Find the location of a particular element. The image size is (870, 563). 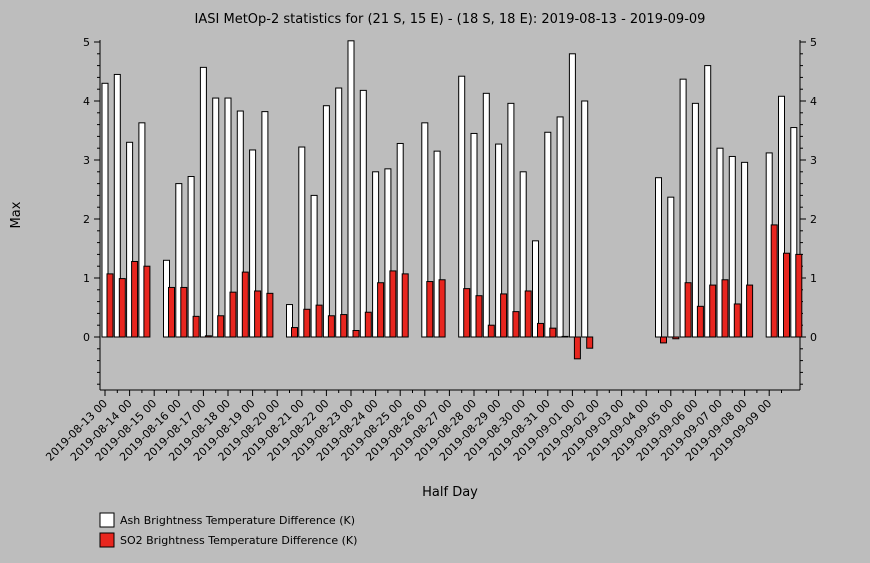

y-axis-label: Max is located at coordinates (16, 214).